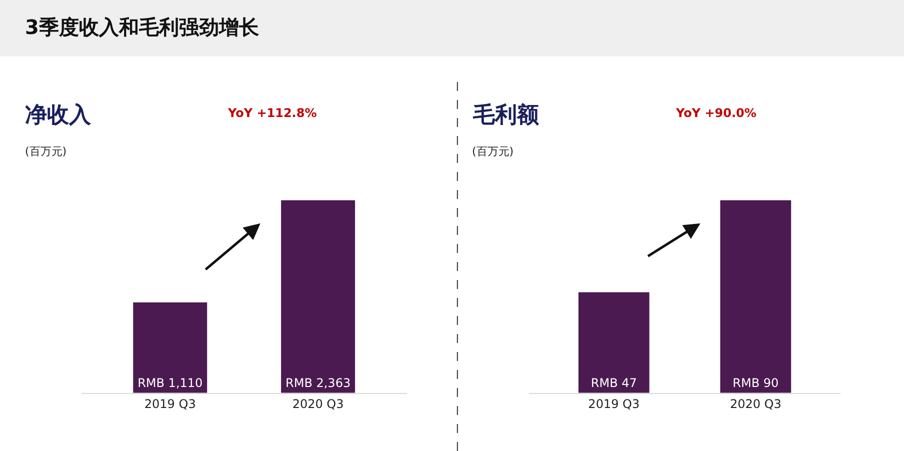  Describe the element at coordinates (318, 383) in the screenshot. I see `data-label: RMB 2,363` at that location.